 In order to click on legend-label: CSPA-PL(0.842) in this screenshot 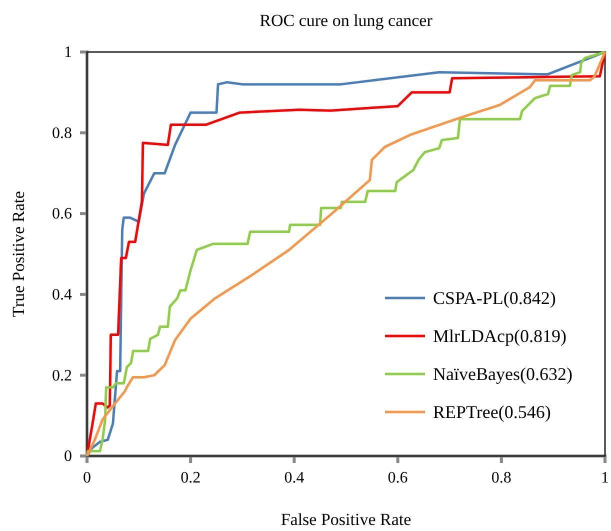, I will do `click(494, 298)`.